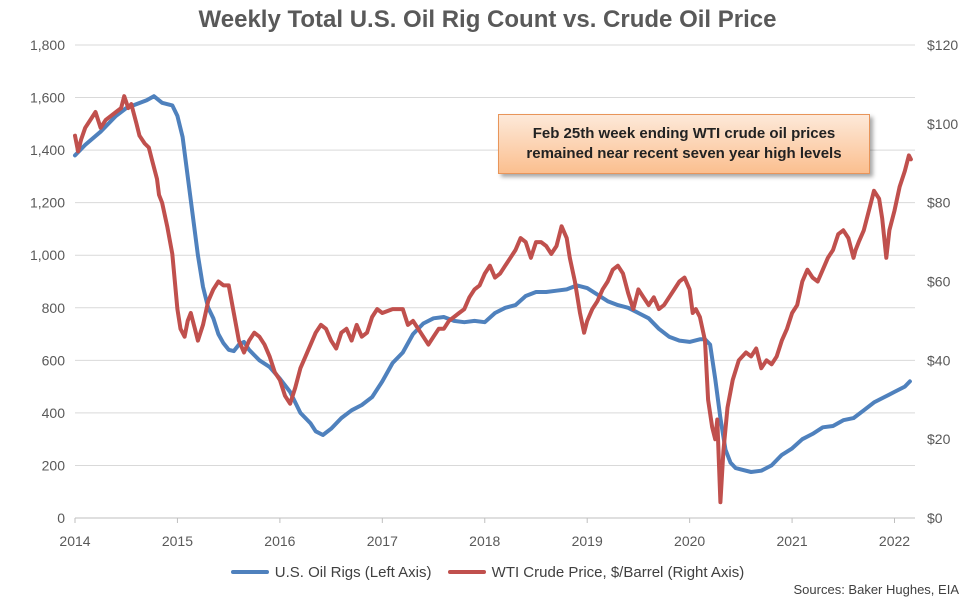 This screenshot has height=600, width=975. Describe the element at coordinates (279, 541) in the screenshot. I see `x-tick-label: 2016` at that location.